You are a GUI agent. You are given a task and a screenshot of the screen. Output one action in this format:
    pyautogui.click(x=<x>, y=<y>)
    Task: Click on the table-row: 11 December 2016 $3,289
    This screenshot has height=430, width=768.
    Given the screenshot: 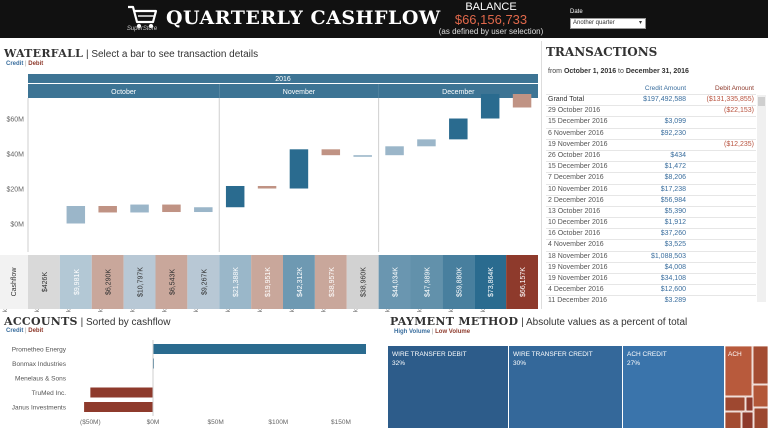 What is the action you would take?
    pyautogui.click(x=651, y=298)
    